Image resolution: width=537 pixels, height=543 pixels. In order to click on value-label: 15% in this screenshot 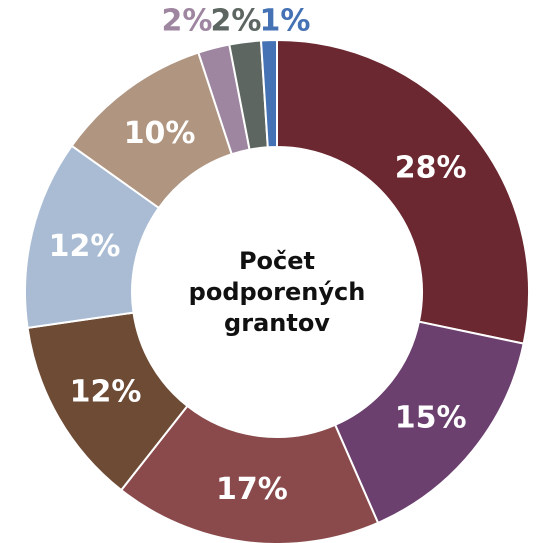, I will do `click(431, 417)`.